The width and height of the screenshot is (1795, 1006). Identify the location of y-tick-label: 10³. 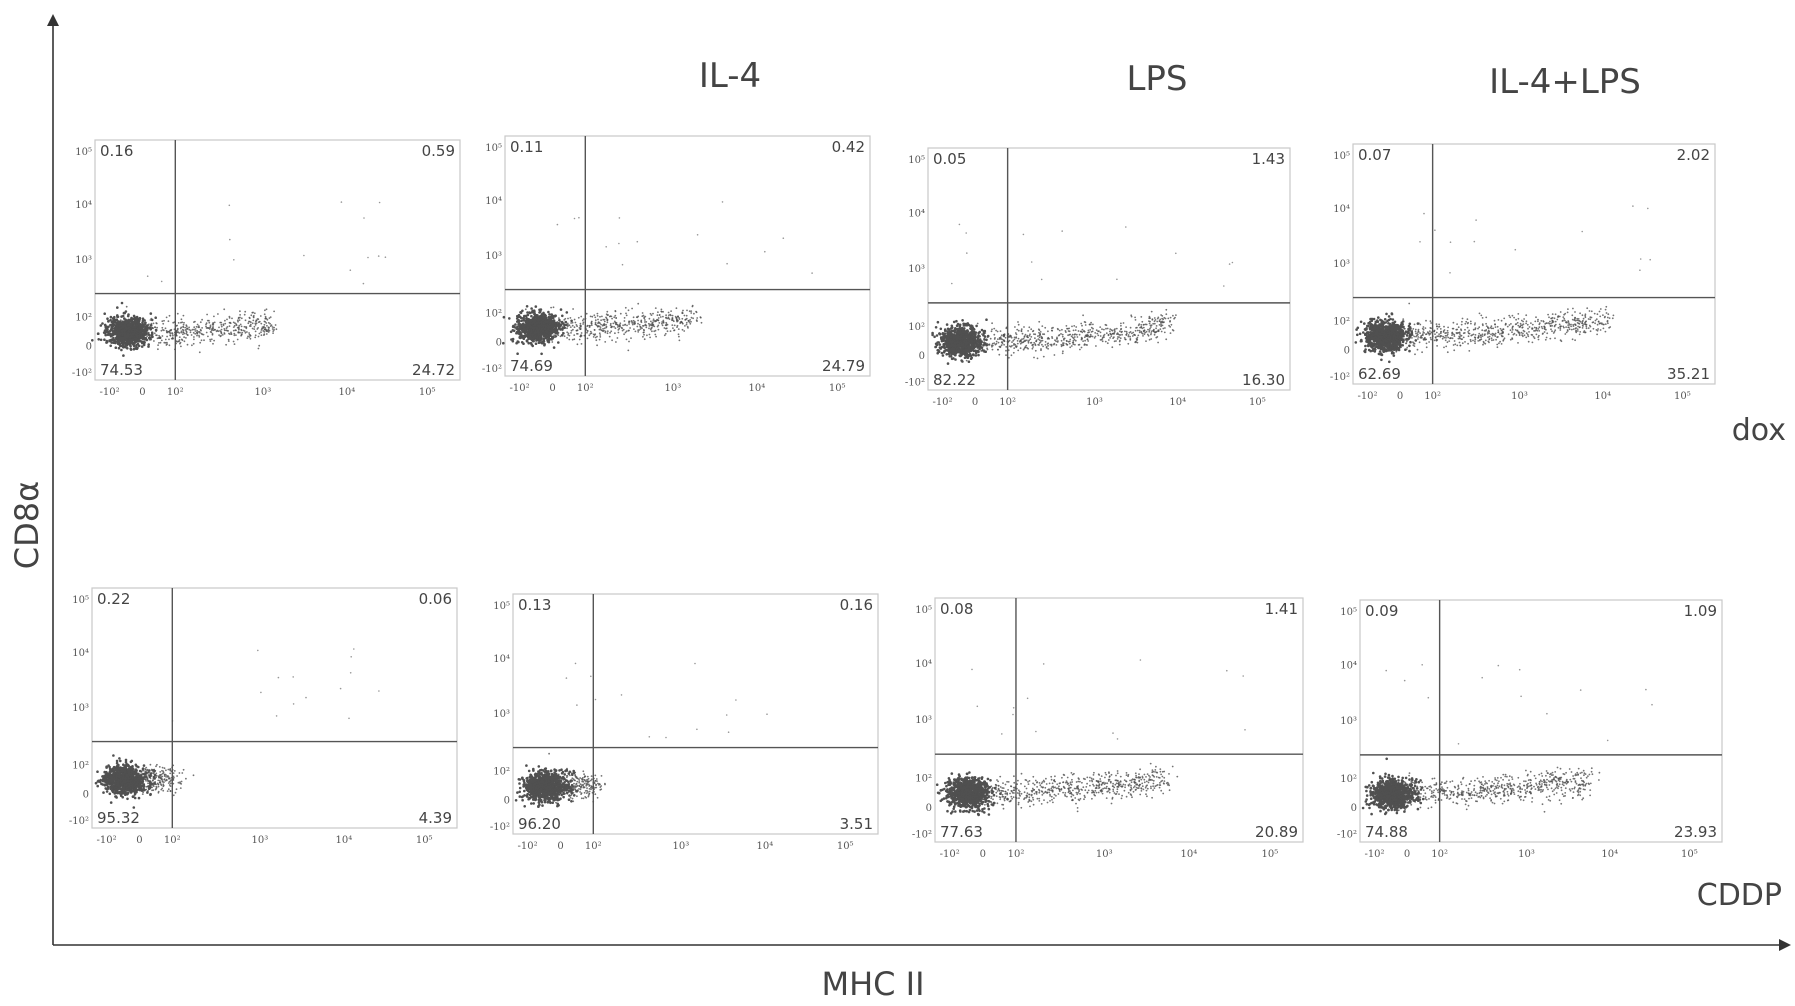
(83, 260).